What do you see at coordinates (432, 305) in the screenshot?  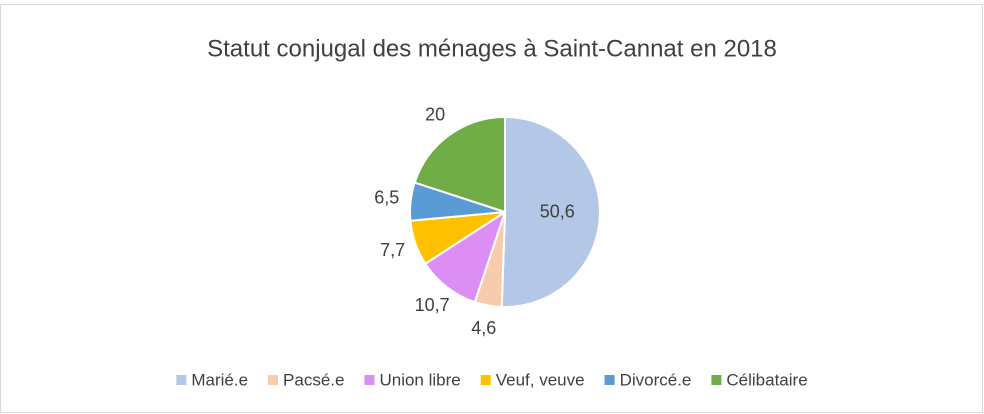 I see `data-label: 10,7` at bounding box center [432, 305].